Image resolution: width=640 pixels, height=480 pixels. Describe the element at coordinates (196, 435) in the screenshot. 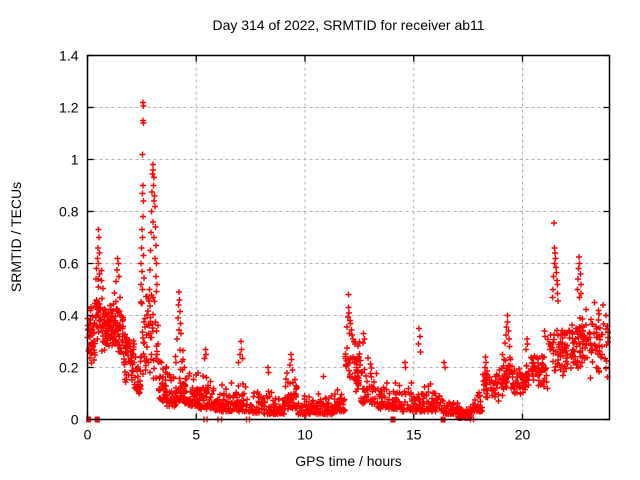

I see `x-tick-label: 5` at that location.